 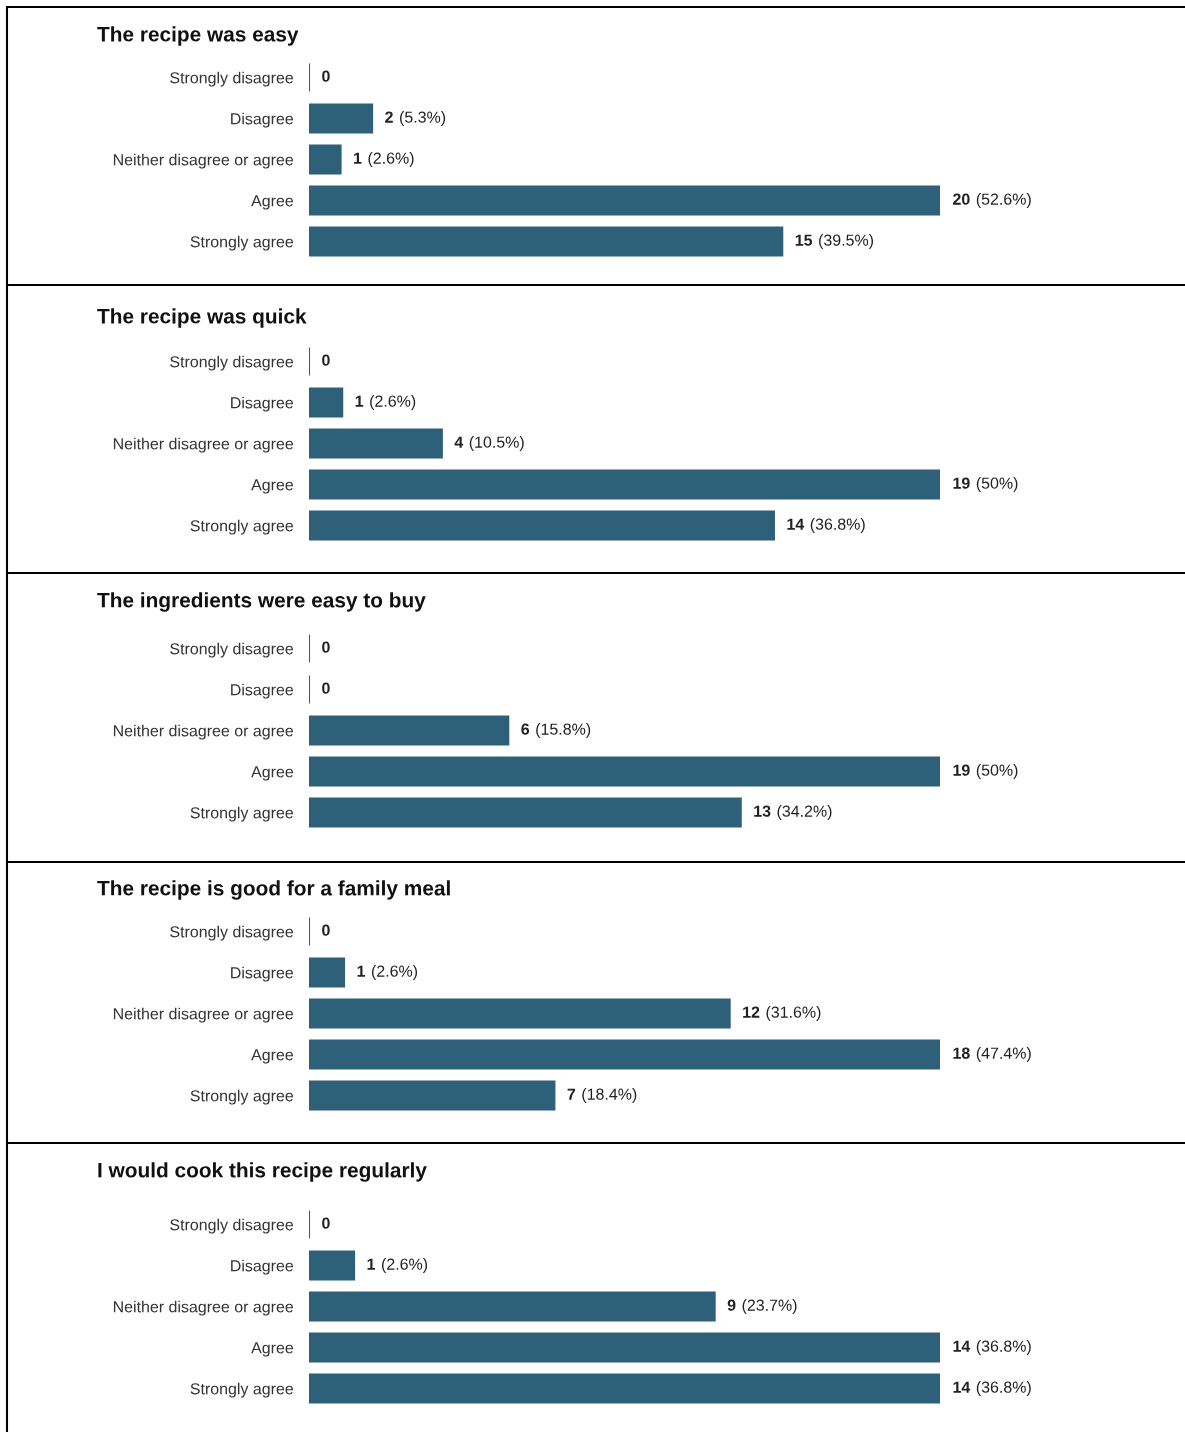 I want to click on data-label: 9 (23.7%), so click(x=762, y=1306).